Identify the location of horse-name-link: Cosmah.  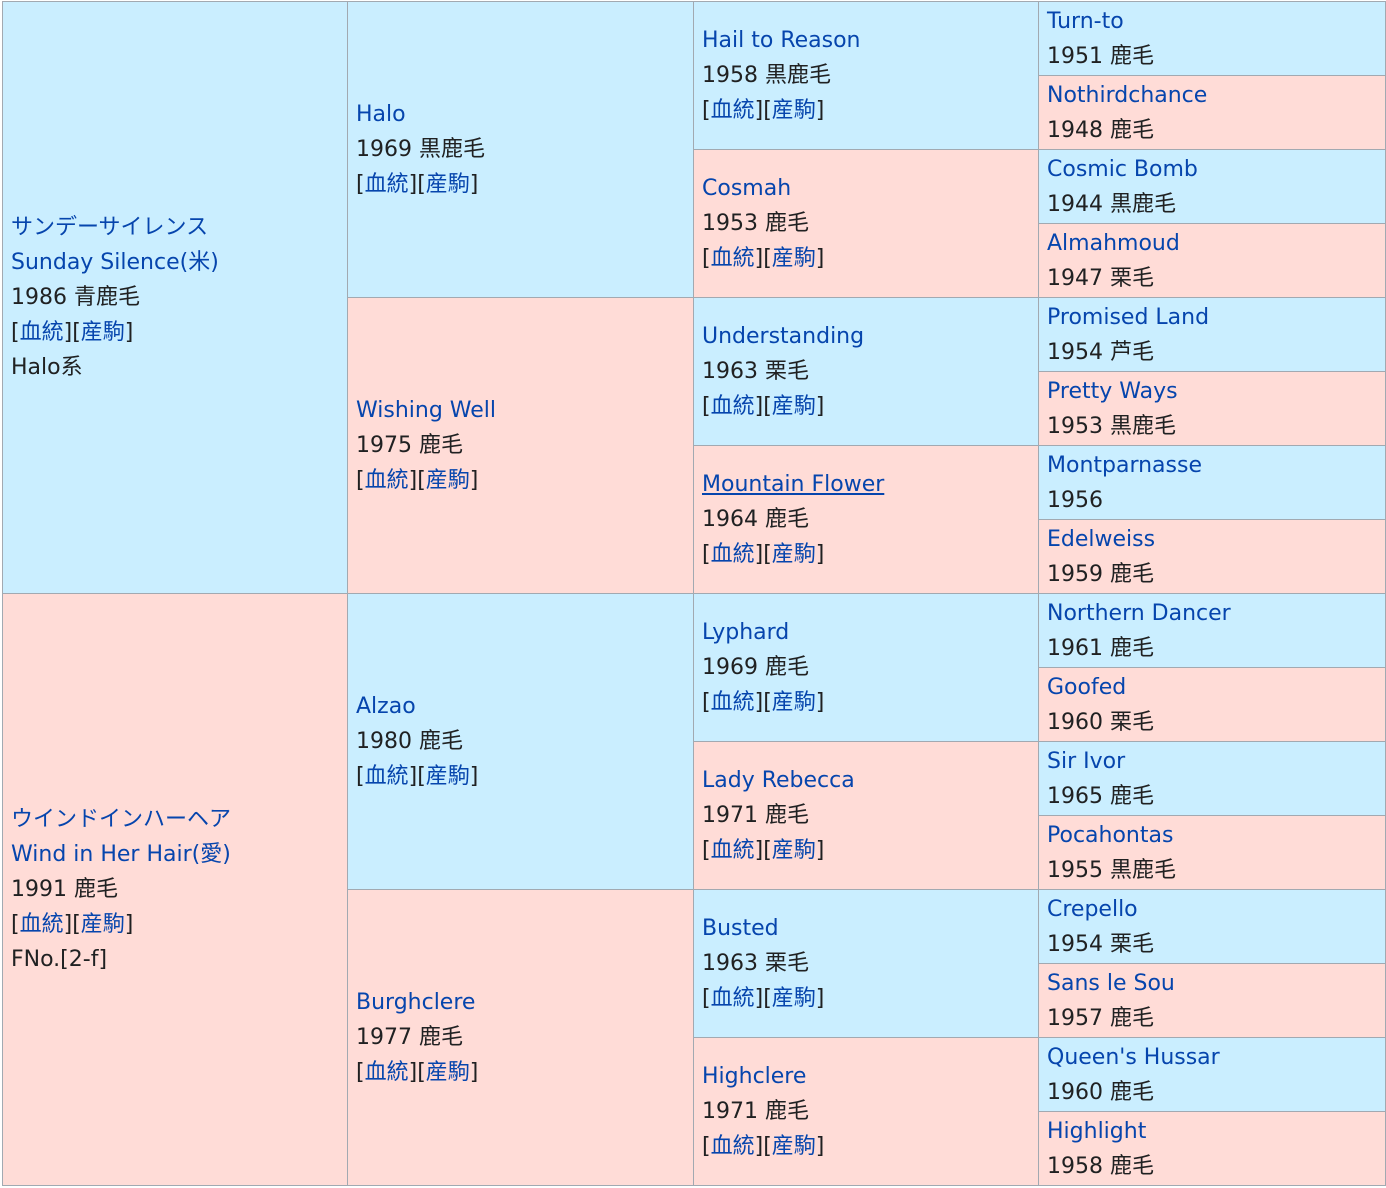
(747, 188).